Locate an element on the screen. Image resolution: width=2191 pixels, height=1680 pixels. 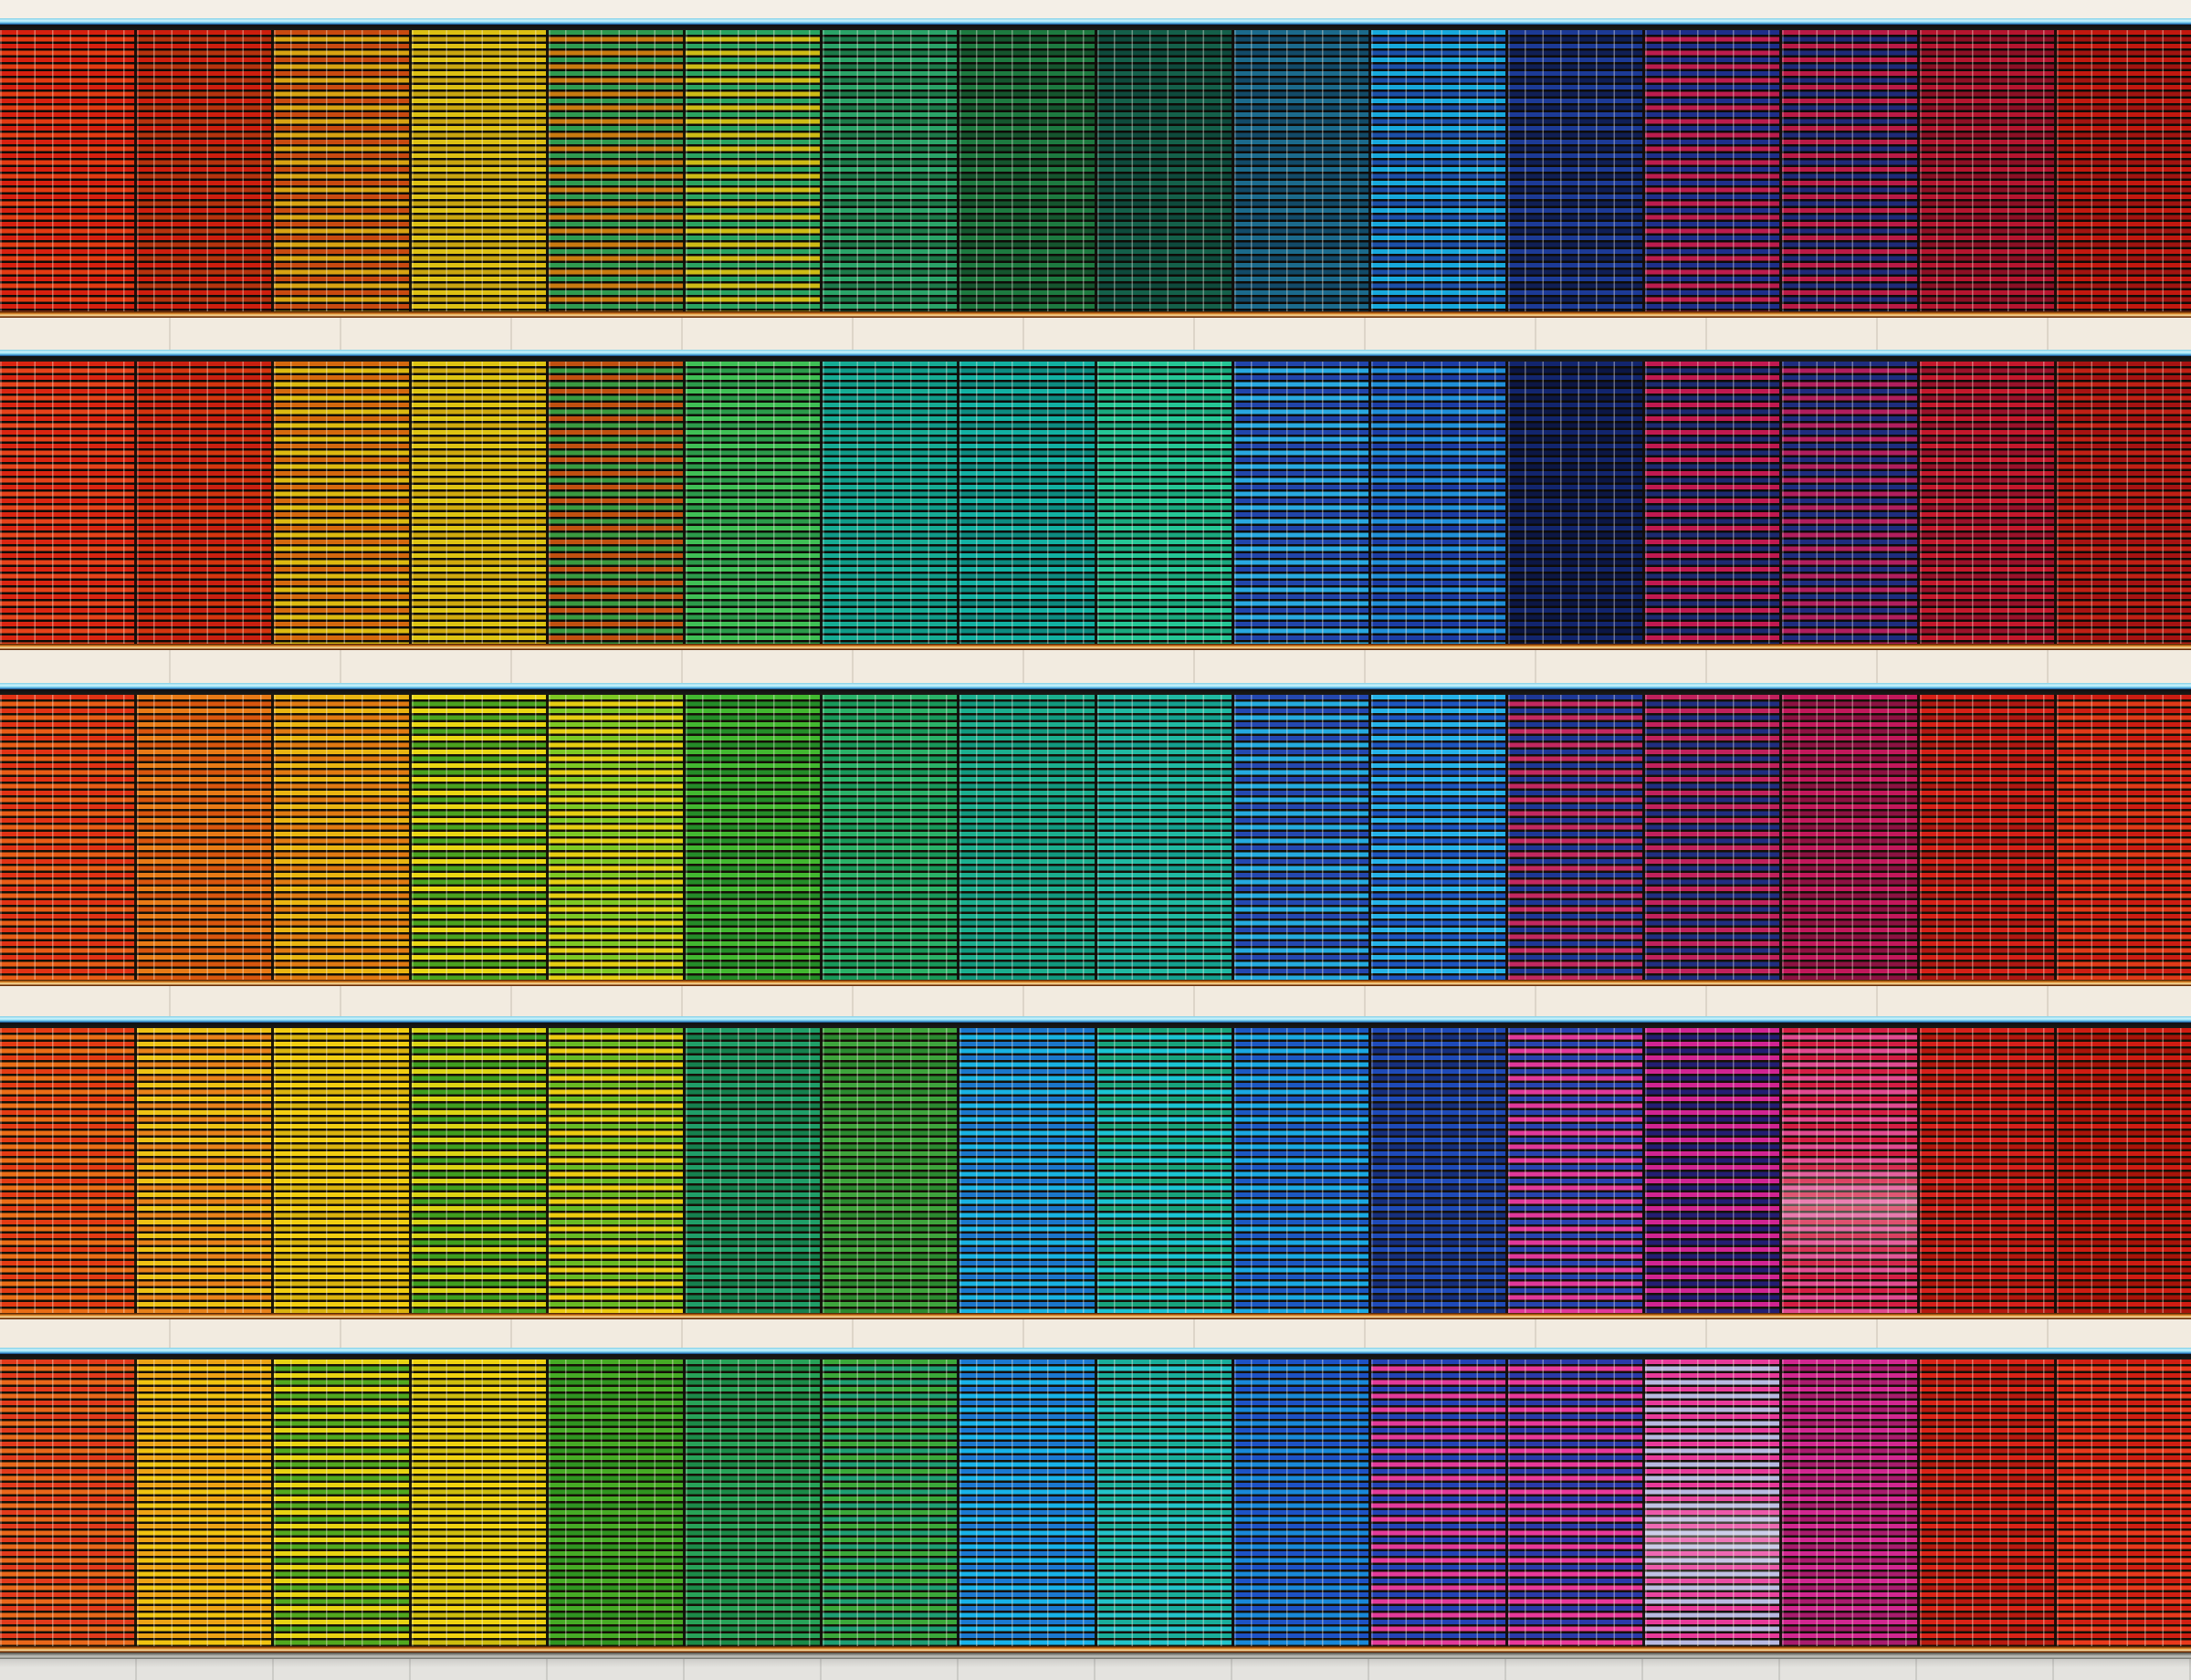
wall-bottom-strip is located at coordinates (1095, 1669).